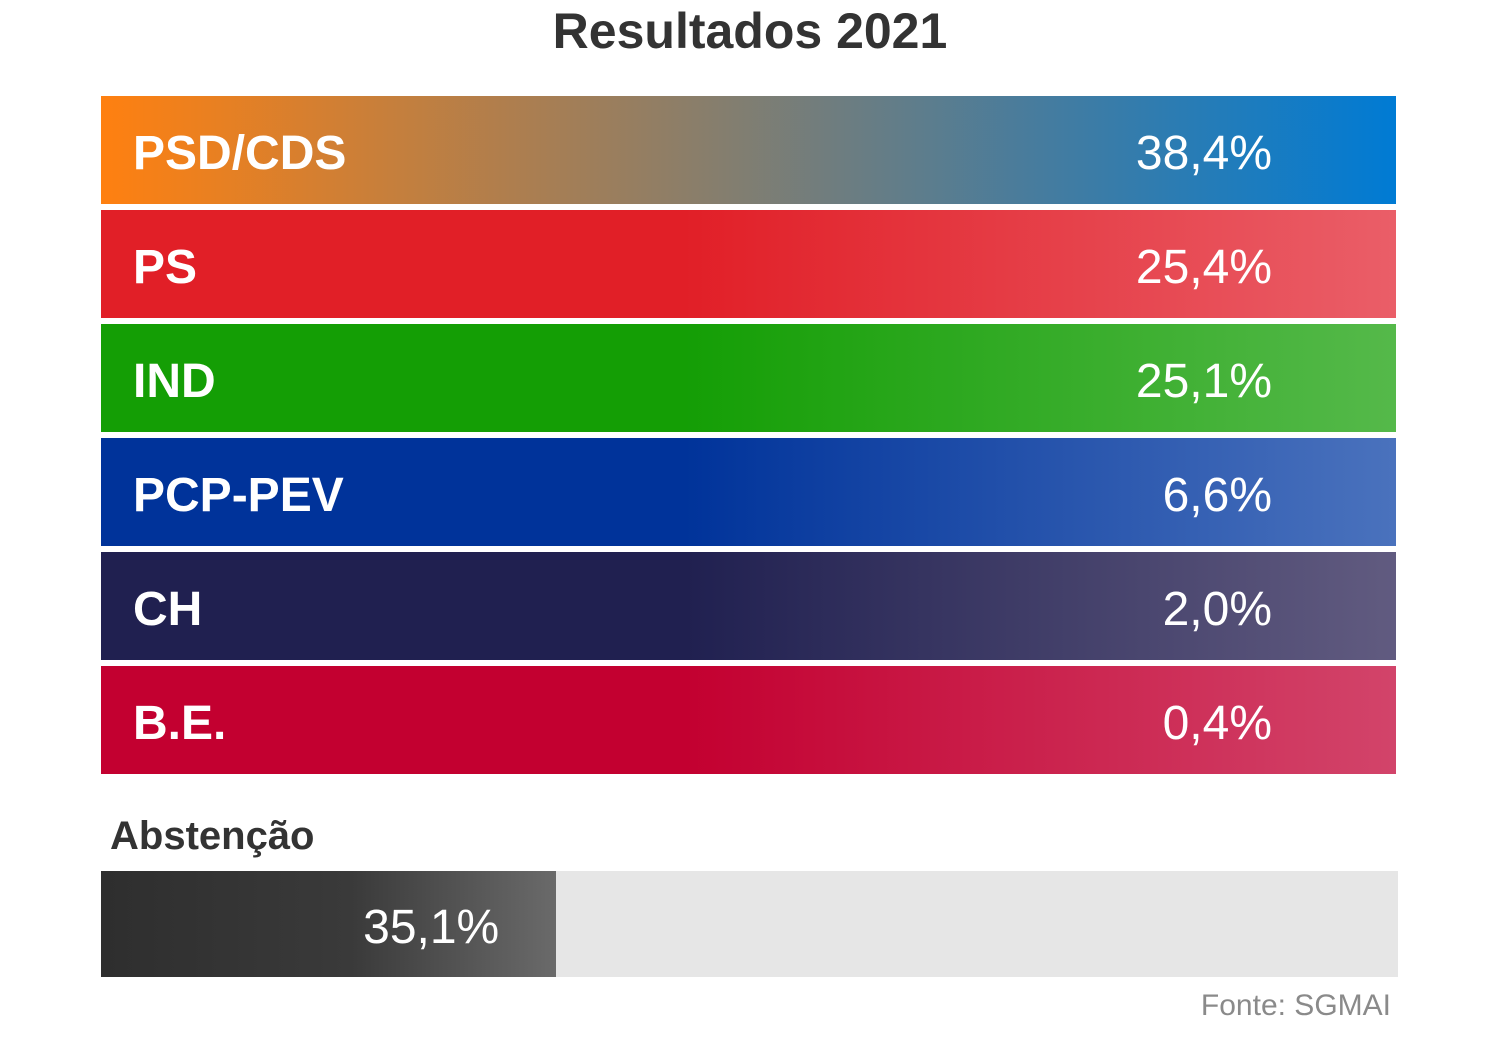 The width and height of the screenshot is (1500, 1040). What do you see at coordinates (238, 495) in the screenshot?
I see `party-label: PCP-PEV` at bounding box center [238, 495].